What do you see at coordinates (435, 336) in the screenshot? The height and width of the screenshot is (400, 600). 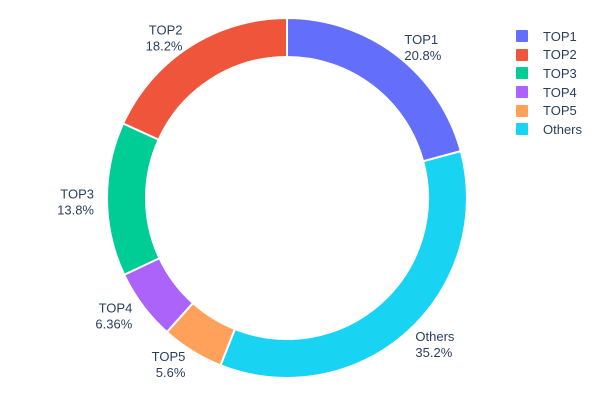 I see `slice-name-text: Others` at bounding box center [435, 336].